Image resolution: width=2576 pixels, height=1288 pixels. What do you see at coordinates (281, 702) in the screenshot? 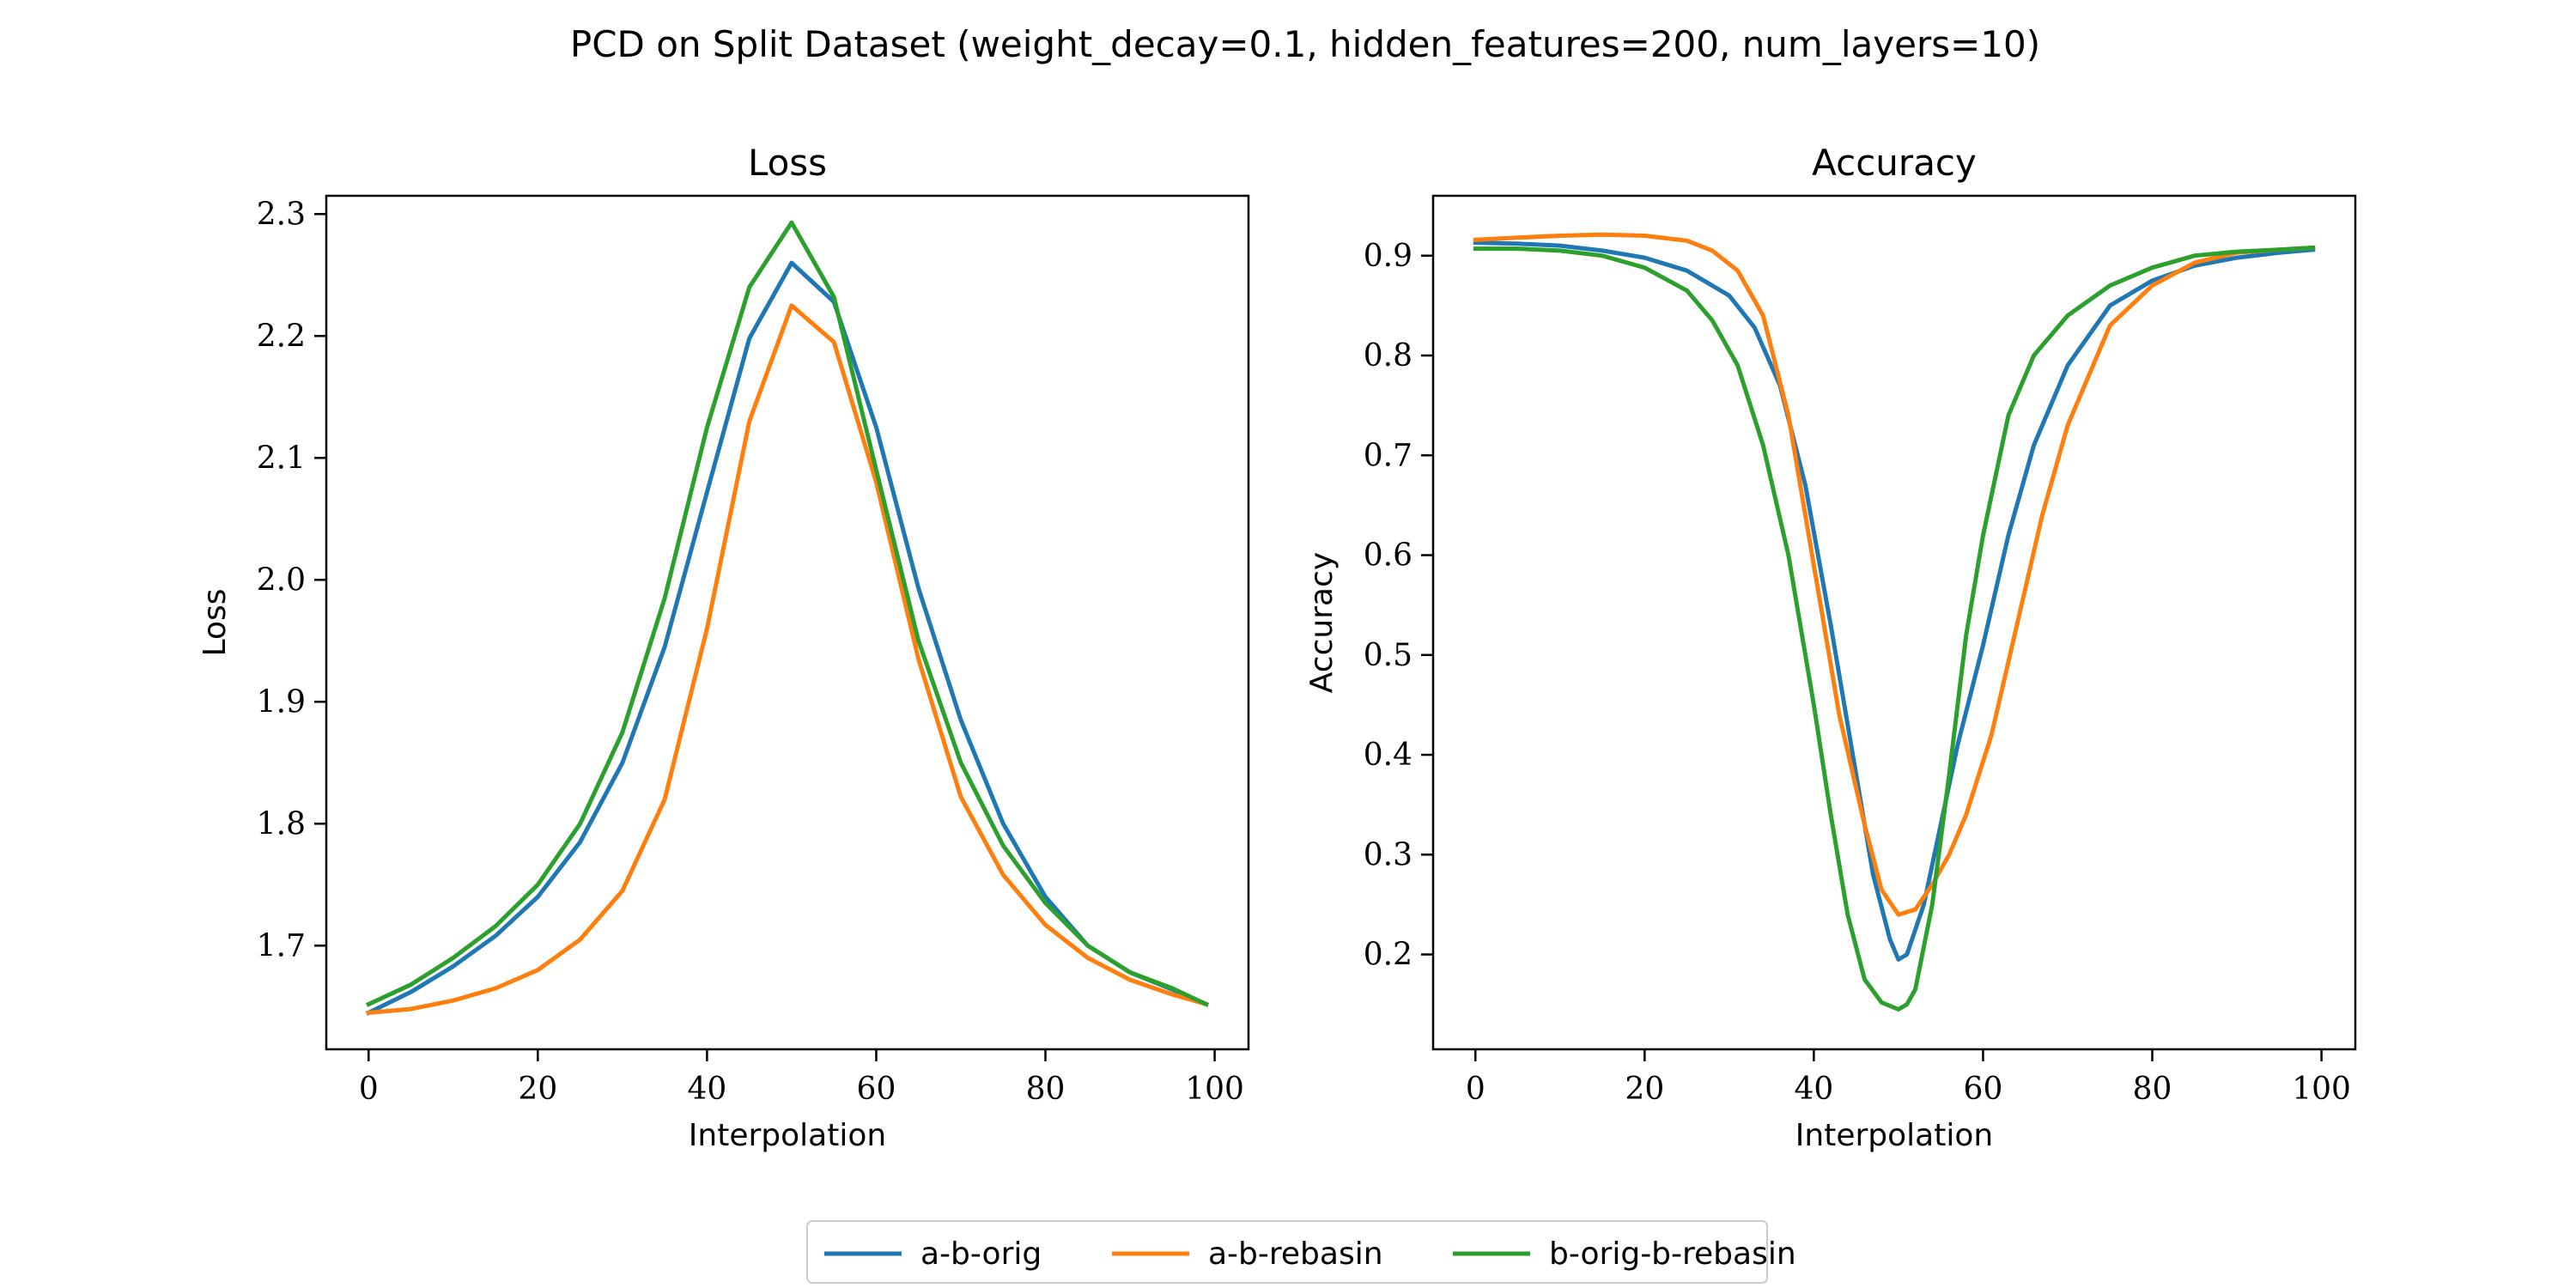
I see `loss-y-tick-label: 1.9` at bounding box center [281, 702].